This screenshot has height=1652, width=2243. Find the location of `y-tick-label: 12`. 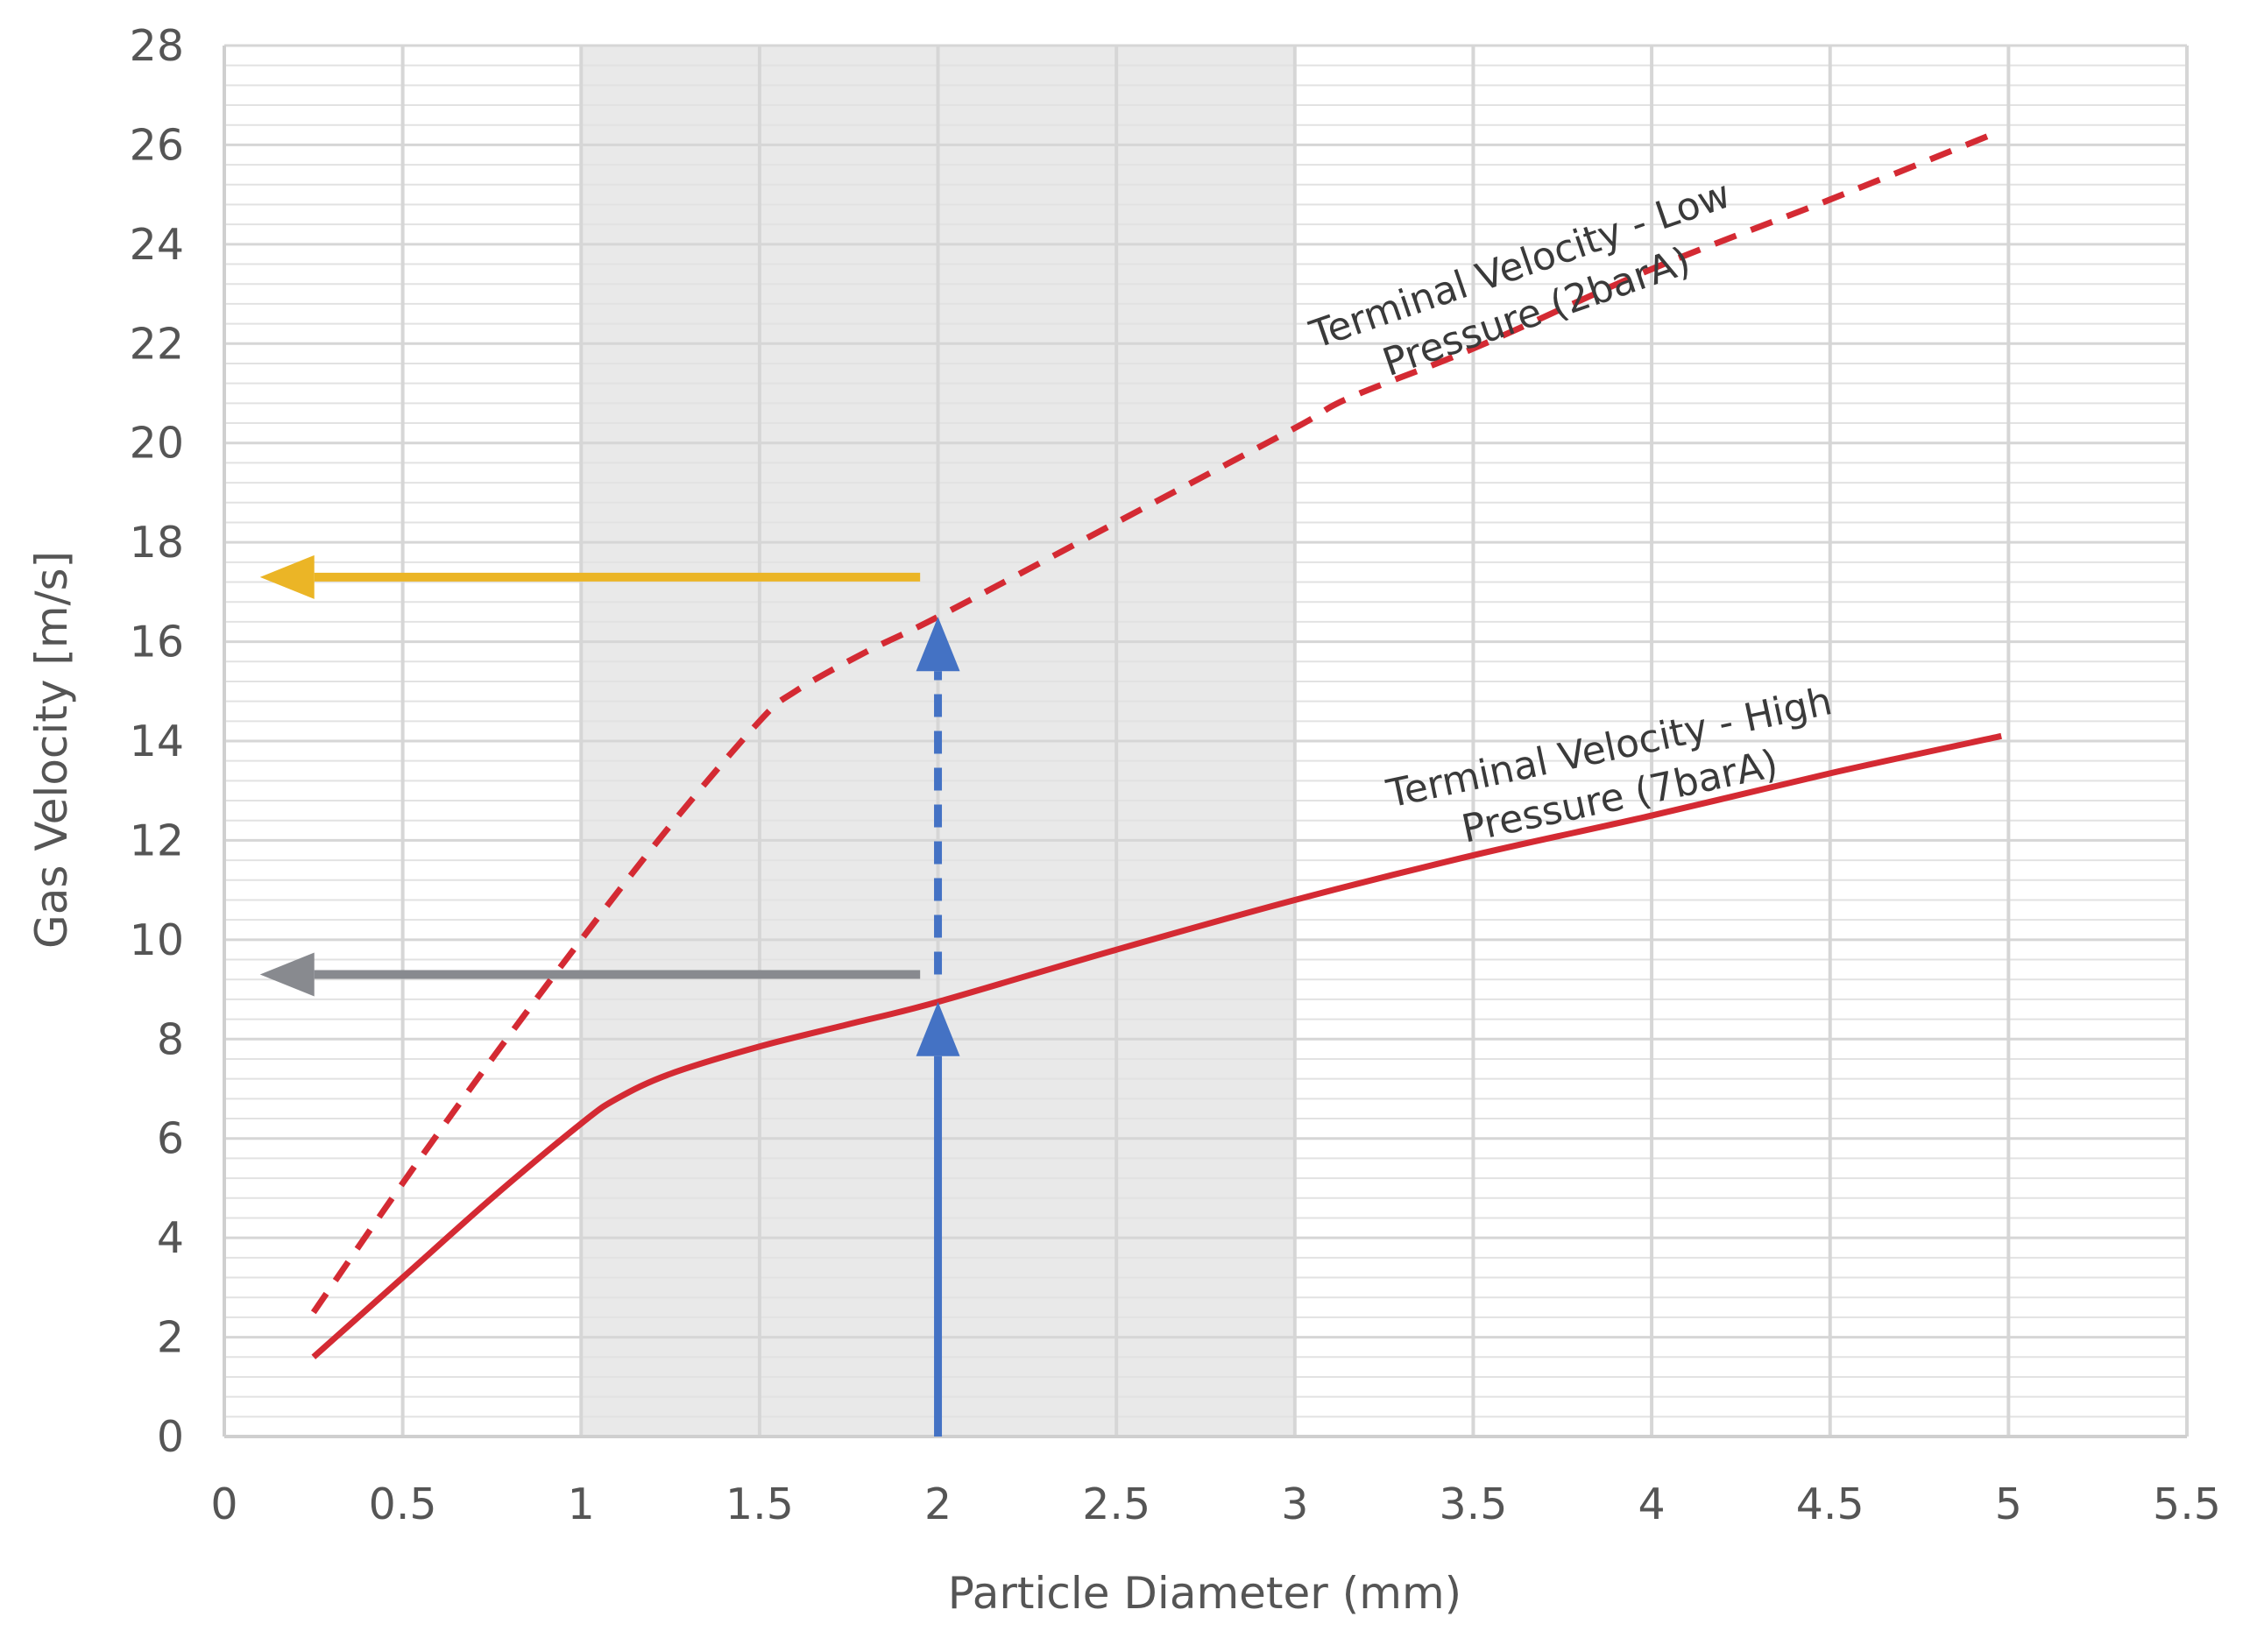

y-tick-label: 12 is located at coordinates (157, 840).